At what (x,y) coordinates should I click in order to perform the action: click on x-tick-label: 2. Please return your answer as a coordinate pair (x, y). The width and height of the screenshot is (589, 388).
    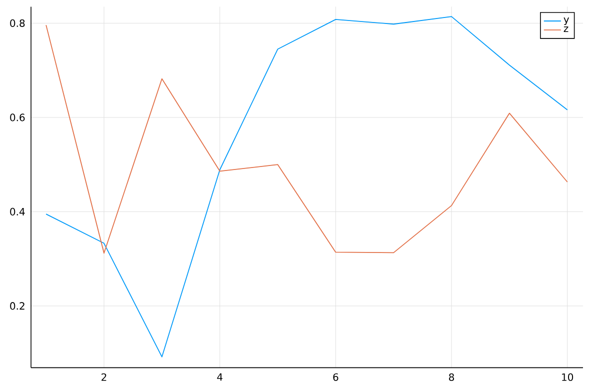
    Looking at the image, I should click on (104, 377).